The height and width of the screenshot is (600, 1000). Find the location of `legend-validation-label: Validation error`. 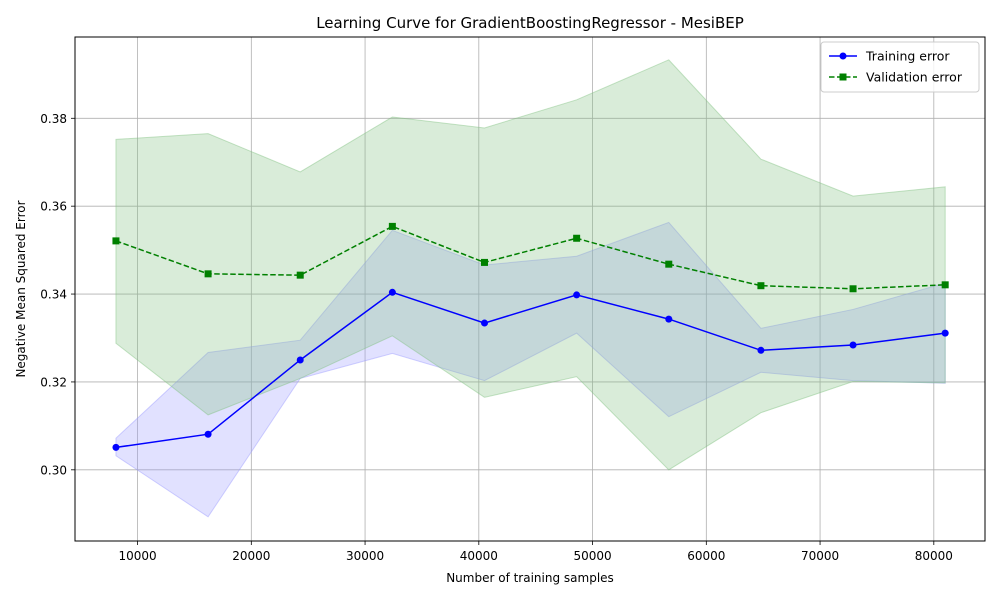

legend-validation-label: Validation error is located at coordinates (914, 77).